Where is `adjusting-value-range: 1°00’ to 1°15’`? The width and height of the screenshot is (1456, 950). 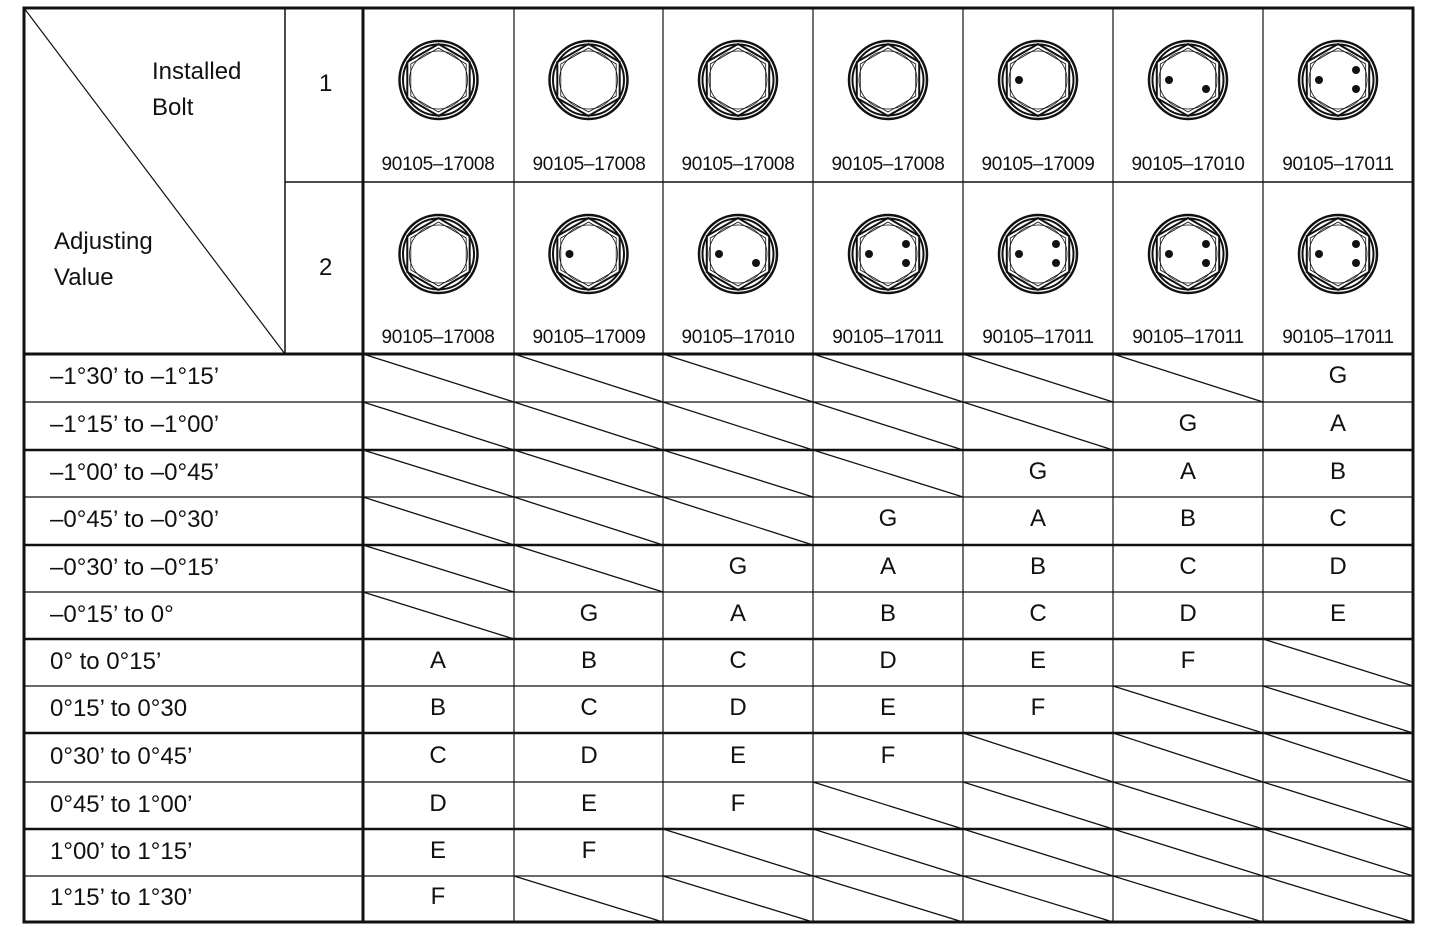
adjusting-value-range: 1°00’ to 1°15’ is located at coordinates (121, 851).